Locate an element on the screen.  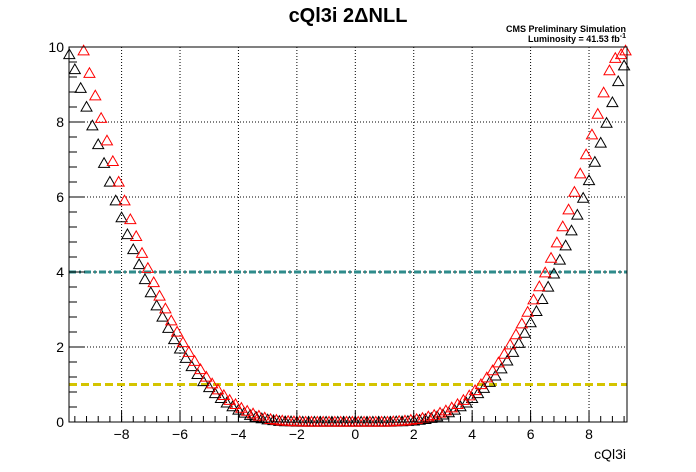
y-tick-label: 8 is located at coordinates (60, 122).